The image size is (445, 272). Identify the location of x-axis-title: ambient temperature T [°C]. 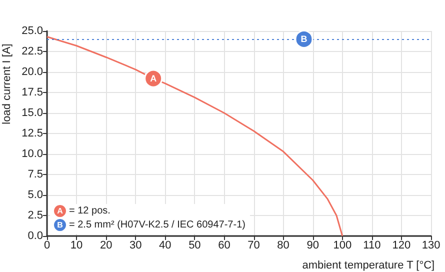
(368, 266).